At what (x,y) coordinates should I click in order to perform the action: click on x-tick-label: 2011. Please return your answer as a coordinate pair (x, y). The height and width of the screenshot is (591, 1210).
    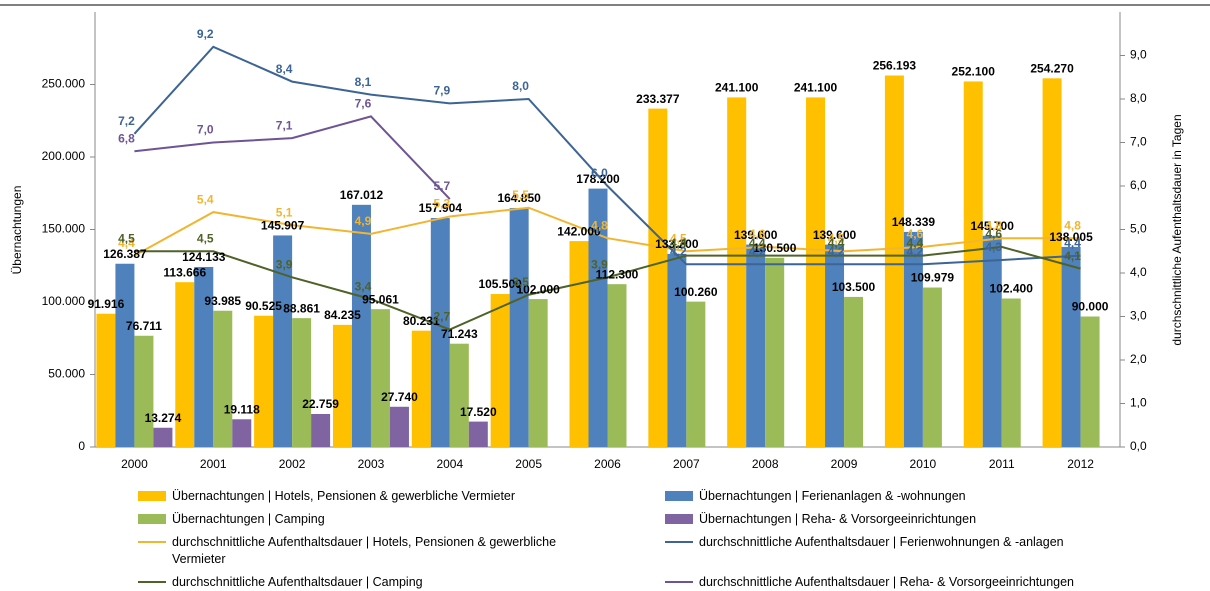
    Looking at the image, I should click on (1002, 464).